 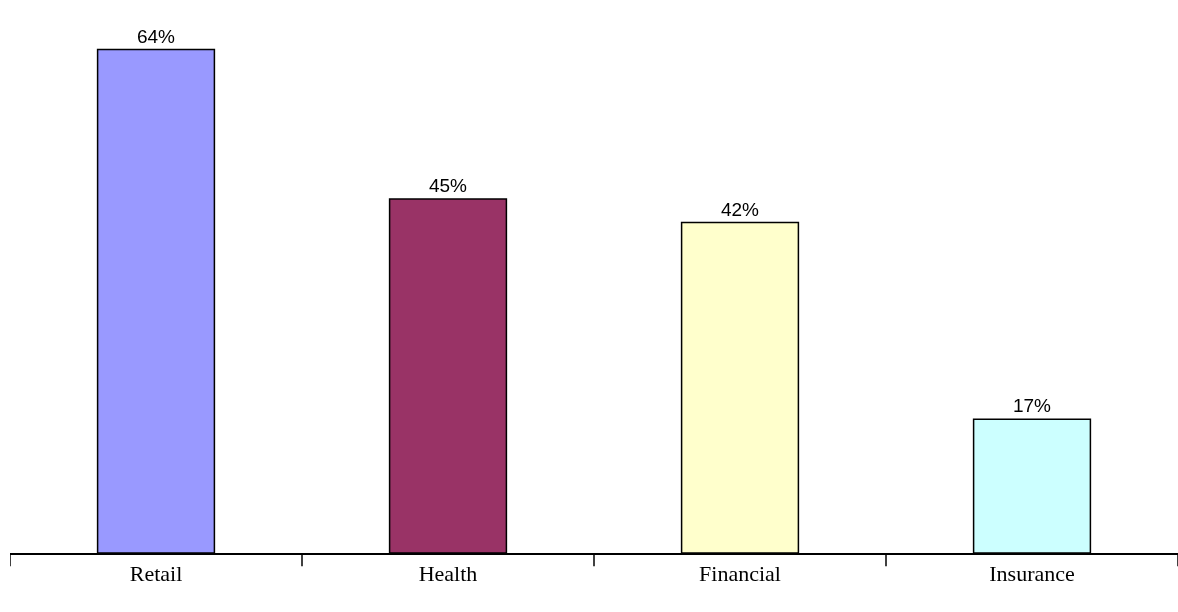 I want to click on x-tick-label: Insurance, so click(x=1032, y=574).